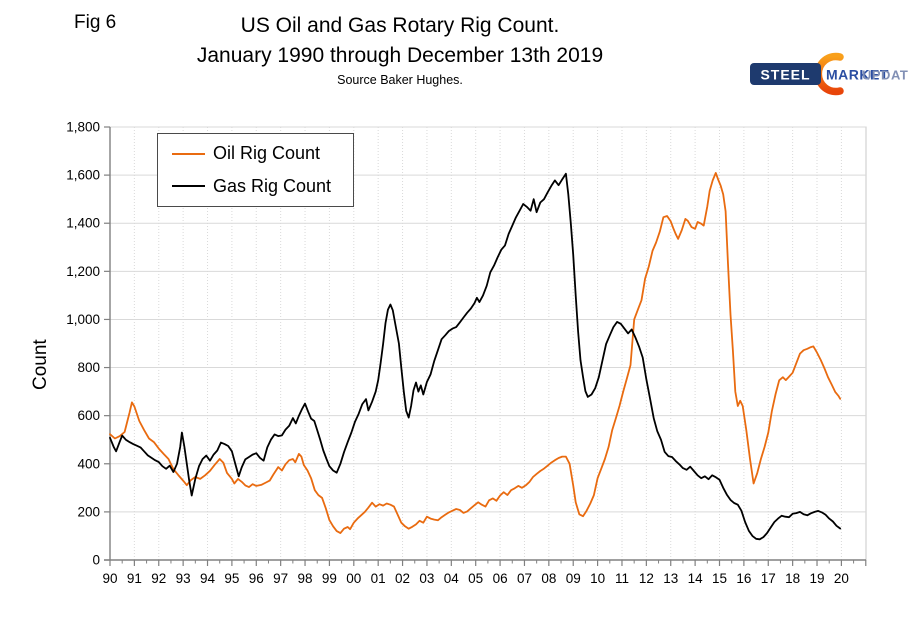 The width and height of the screenshot is (910, 622). I want to click on x-tick-label: 13, so click(670, 578).